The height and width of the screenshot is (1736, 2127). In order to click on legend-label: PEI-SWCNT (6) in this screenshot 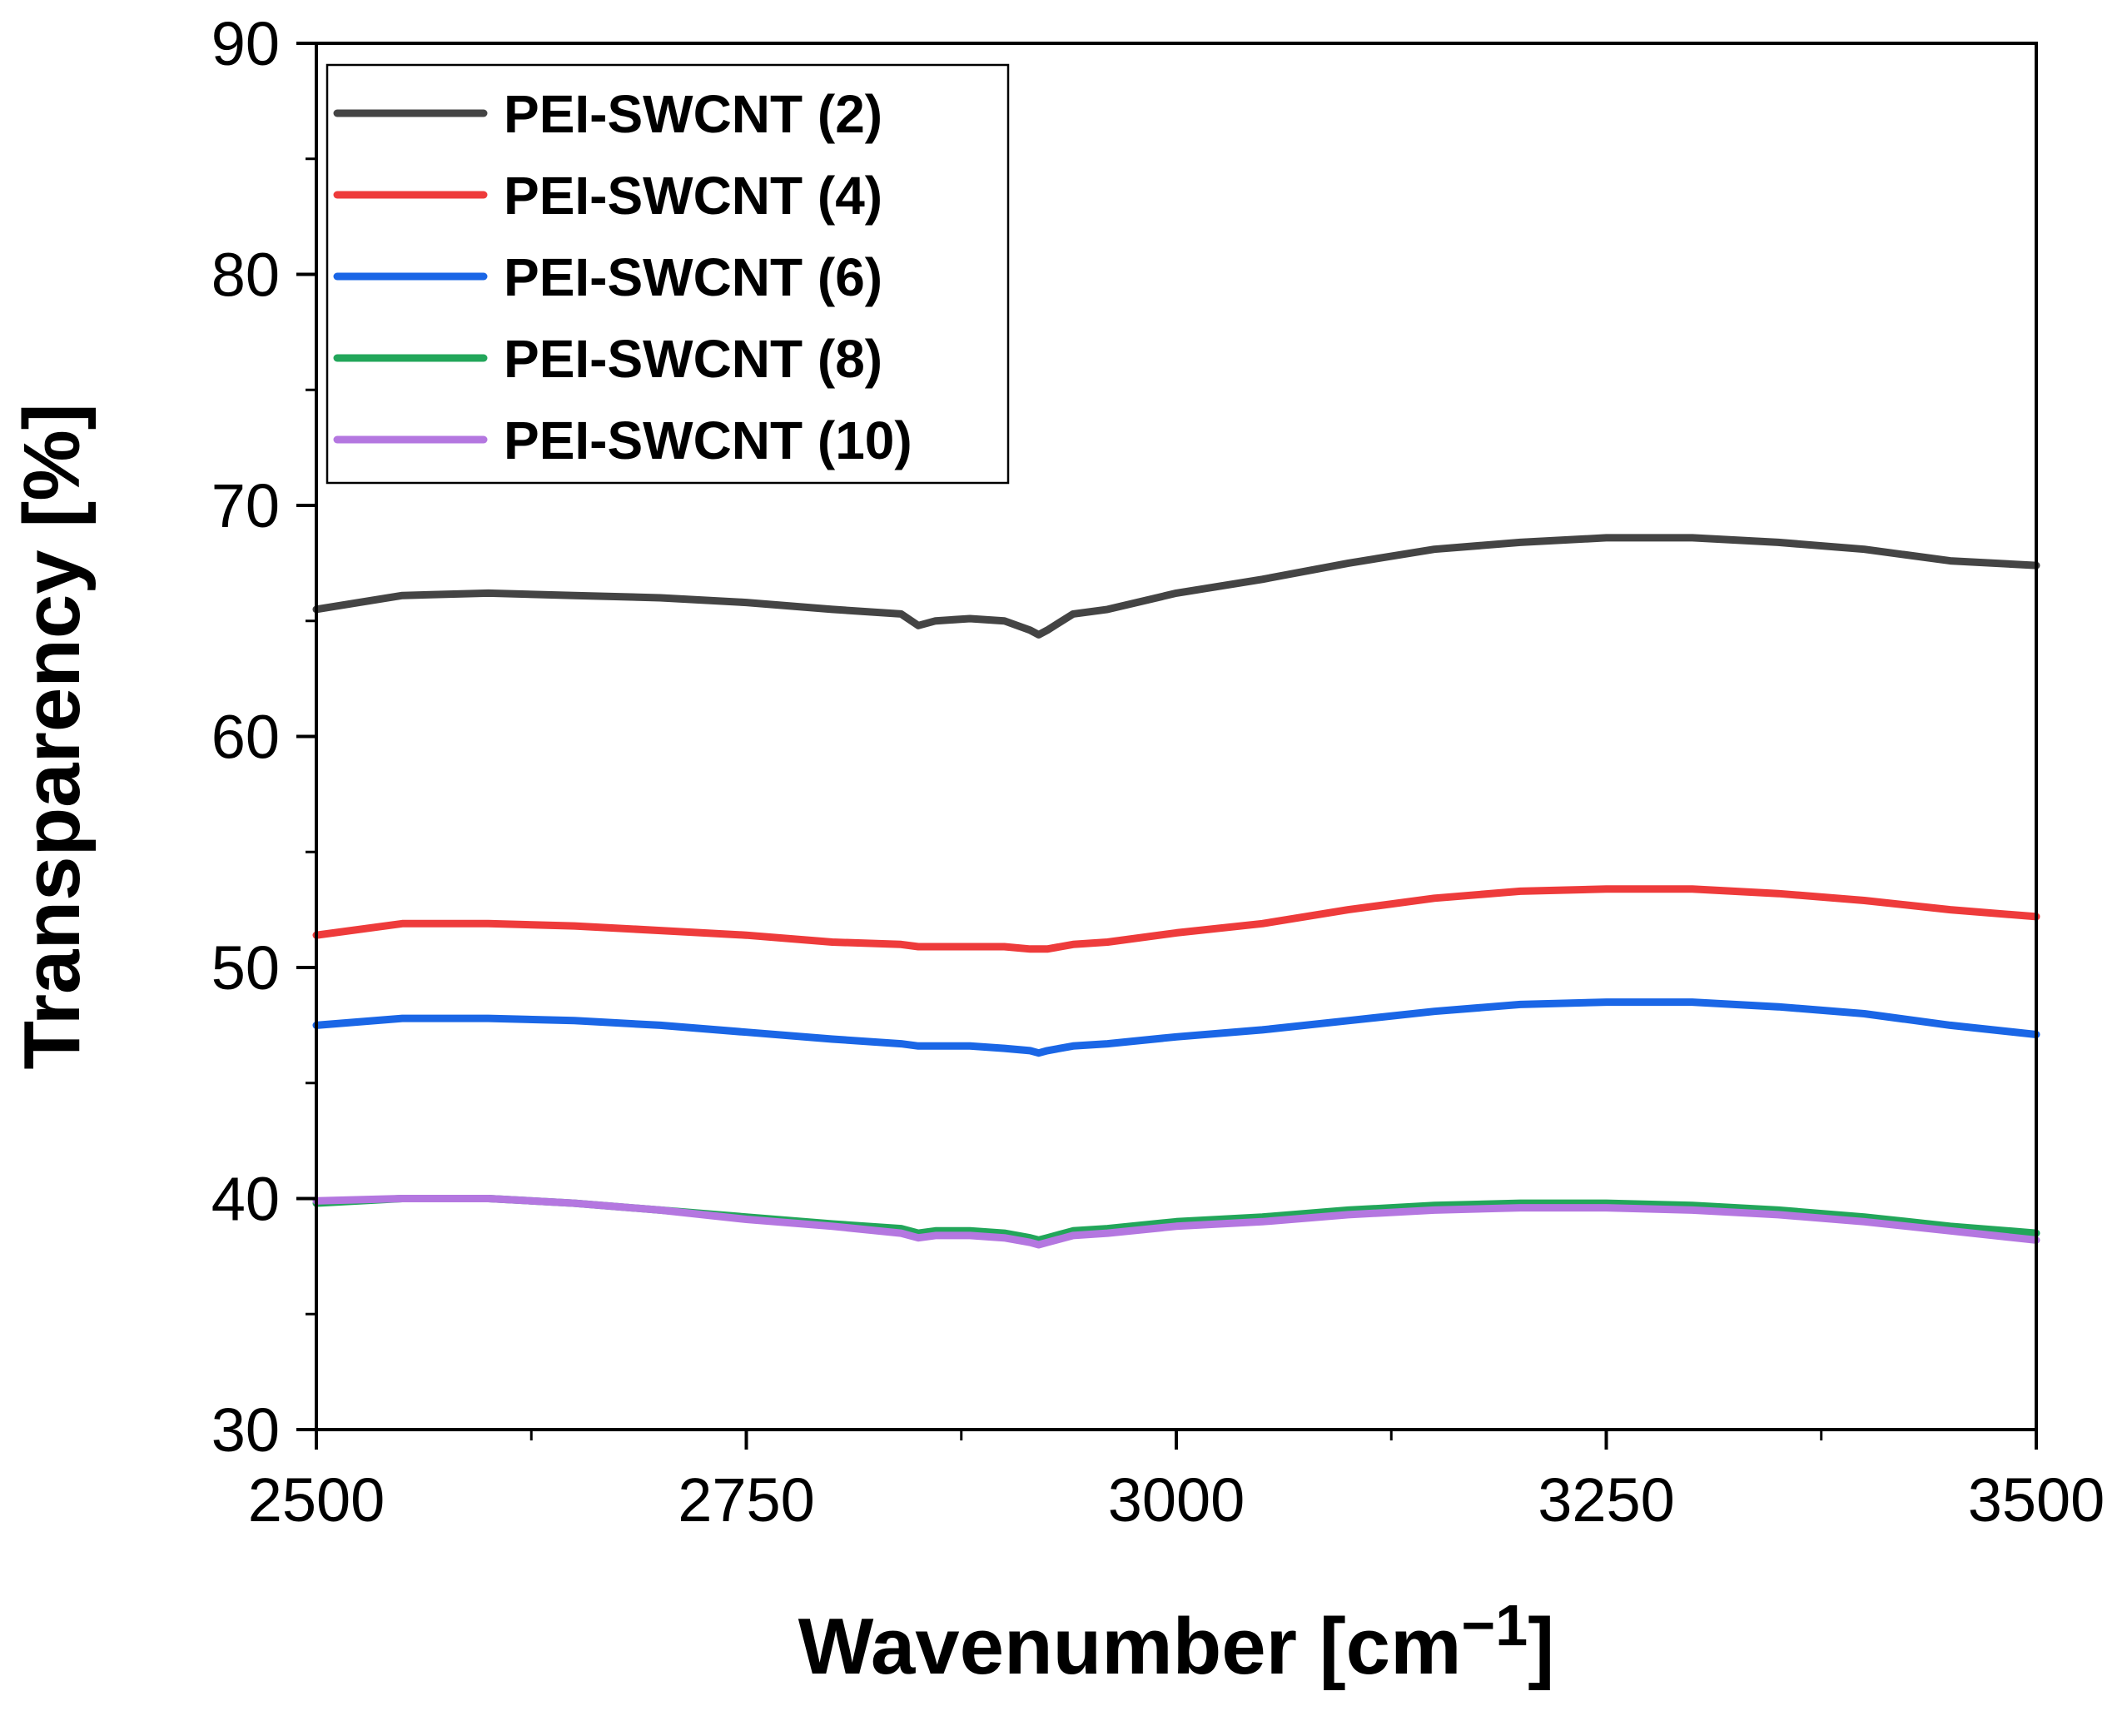, I will do `click(693, 277)`.